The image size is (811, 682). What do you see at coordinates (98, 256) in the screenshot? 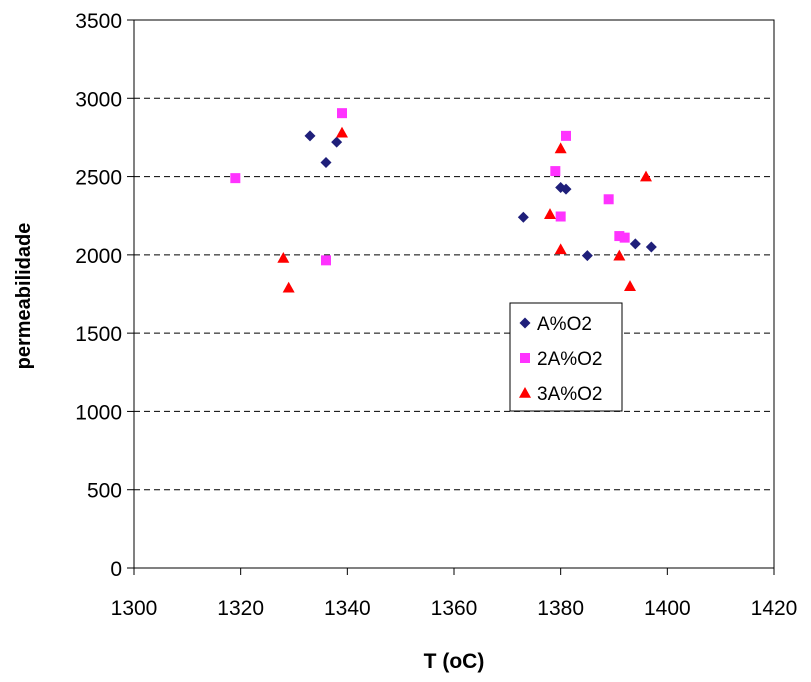
I see `y-tick-label-4: 2000` at bounding box center [98, 256].